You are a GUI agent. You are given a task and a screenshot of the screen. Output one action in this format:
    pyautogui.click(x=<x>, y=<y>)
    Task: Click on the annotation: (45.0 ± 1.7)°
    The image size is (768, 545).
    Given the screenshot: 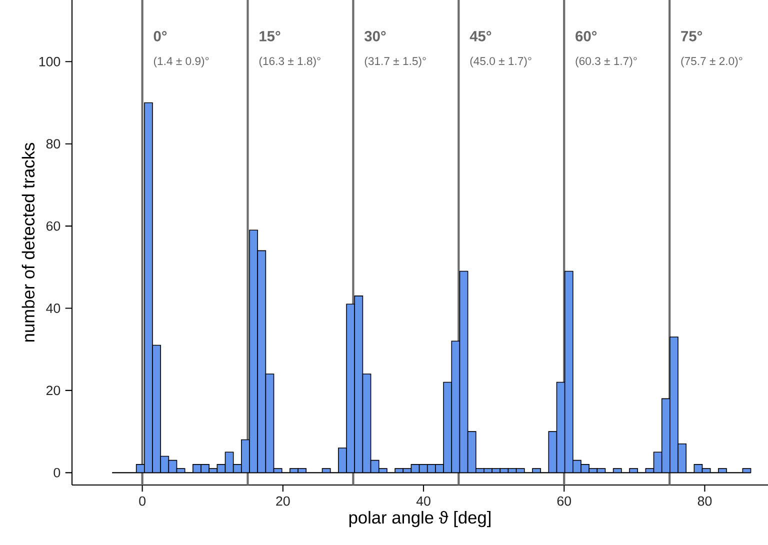 What is the action you would take?
    pyautogui.click(x=501, y=62)
    